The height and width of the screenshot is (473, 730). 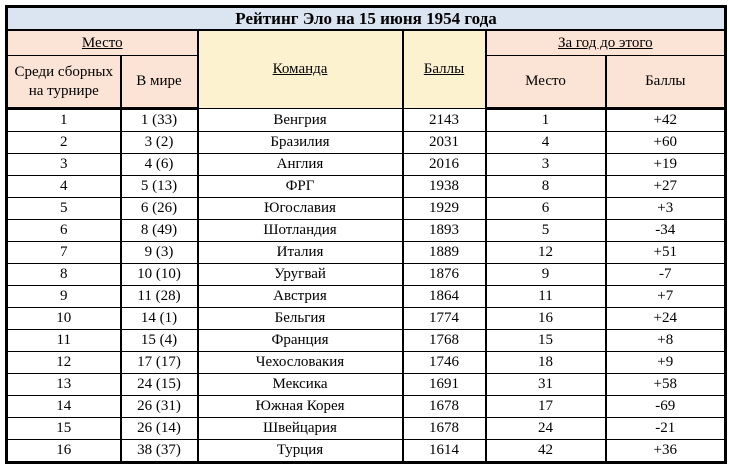 I want to click on team-cell: Шотландия, so click(x=300, y=231).